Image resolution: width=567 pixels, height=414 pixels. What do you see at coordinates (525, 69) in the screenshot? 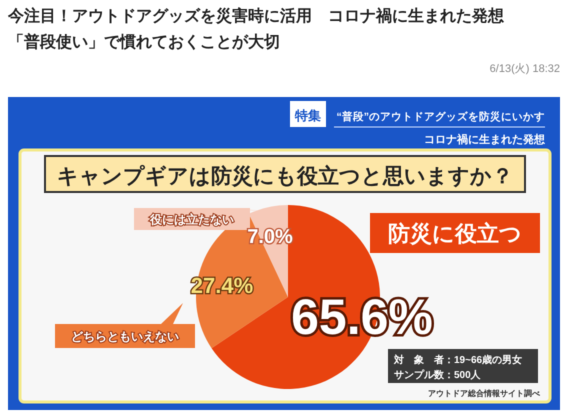
I see `annotation: 6/13(火) 18:32` at bounding box center [525, 69].